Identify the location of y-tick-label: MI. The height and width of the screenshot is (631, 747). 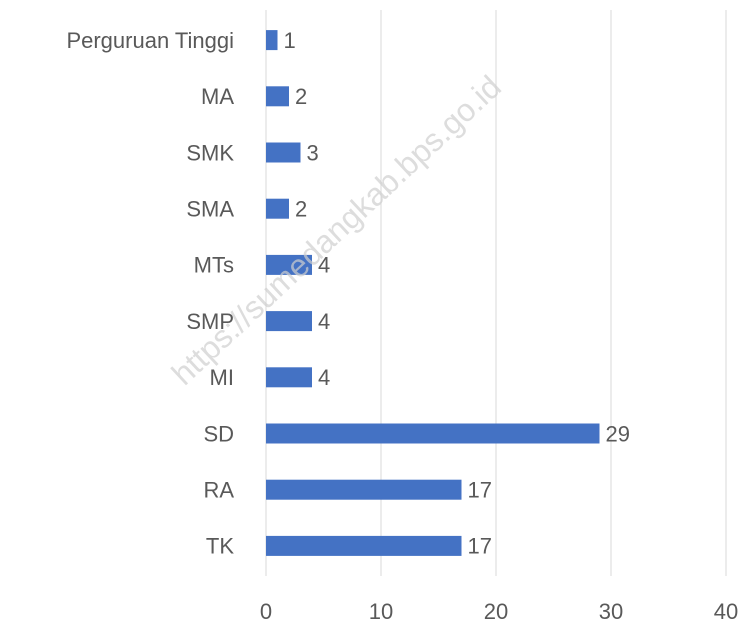
(222, 377).